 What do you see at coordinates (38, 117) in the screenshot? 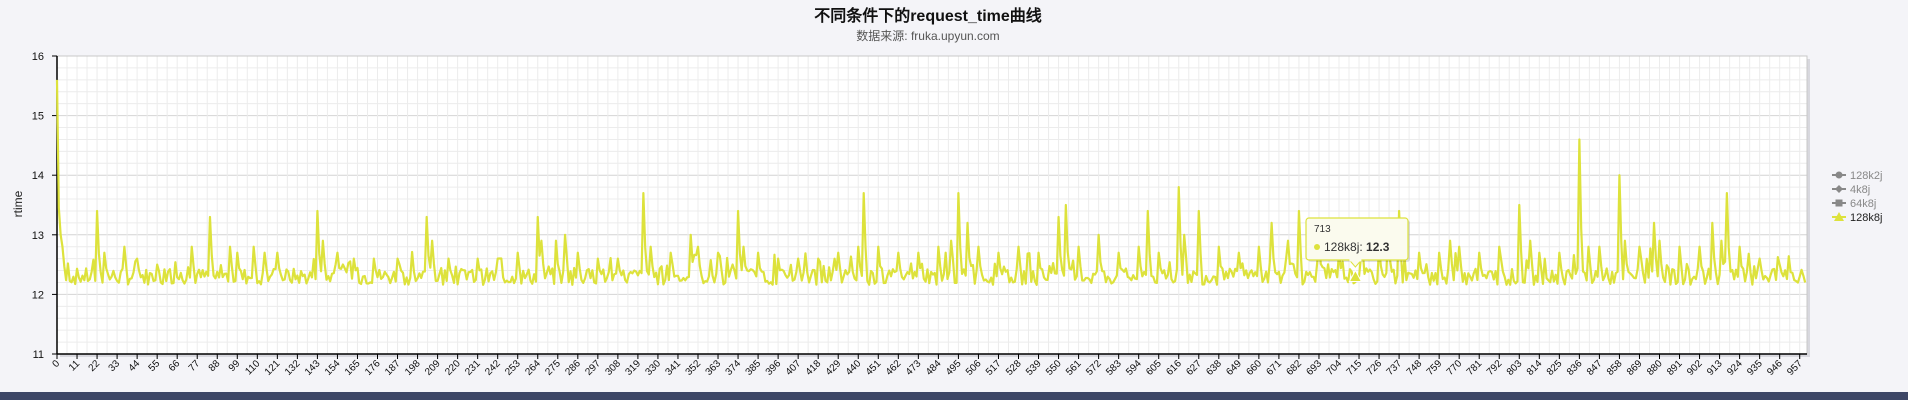
I see `y-tick-label: 15` at bounding box center [38, 117].